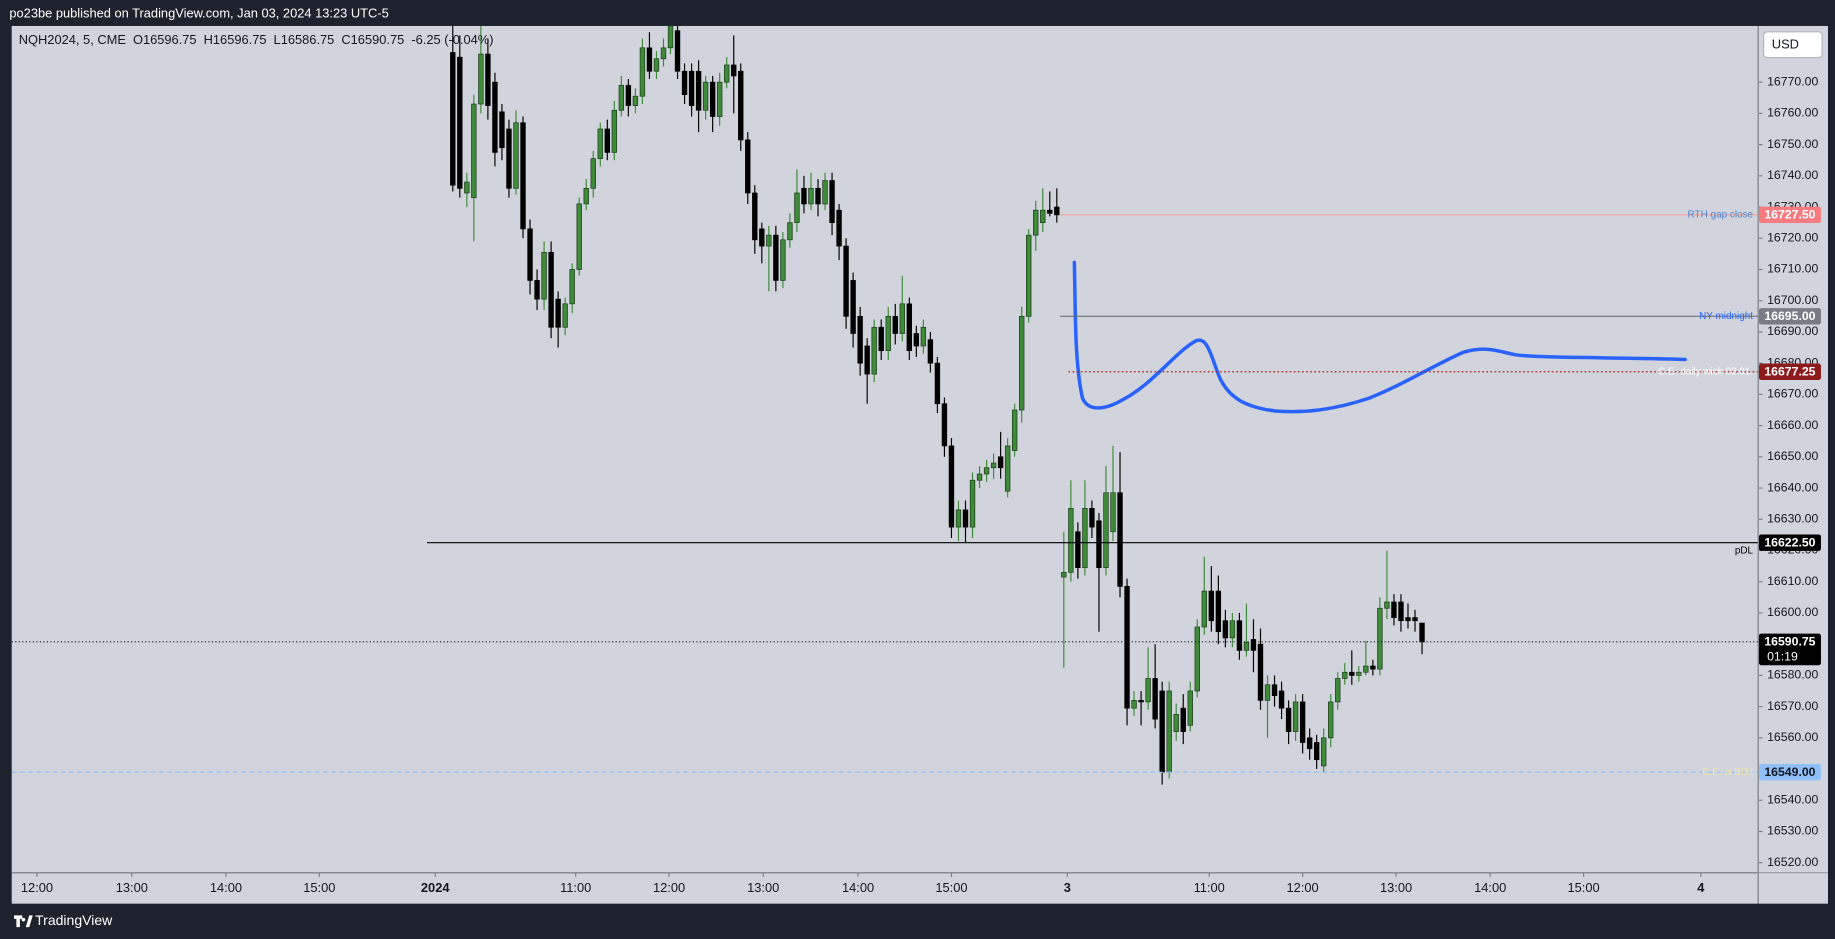  I want to click on y-tick-label: 16720.00, so click(1792, 238).